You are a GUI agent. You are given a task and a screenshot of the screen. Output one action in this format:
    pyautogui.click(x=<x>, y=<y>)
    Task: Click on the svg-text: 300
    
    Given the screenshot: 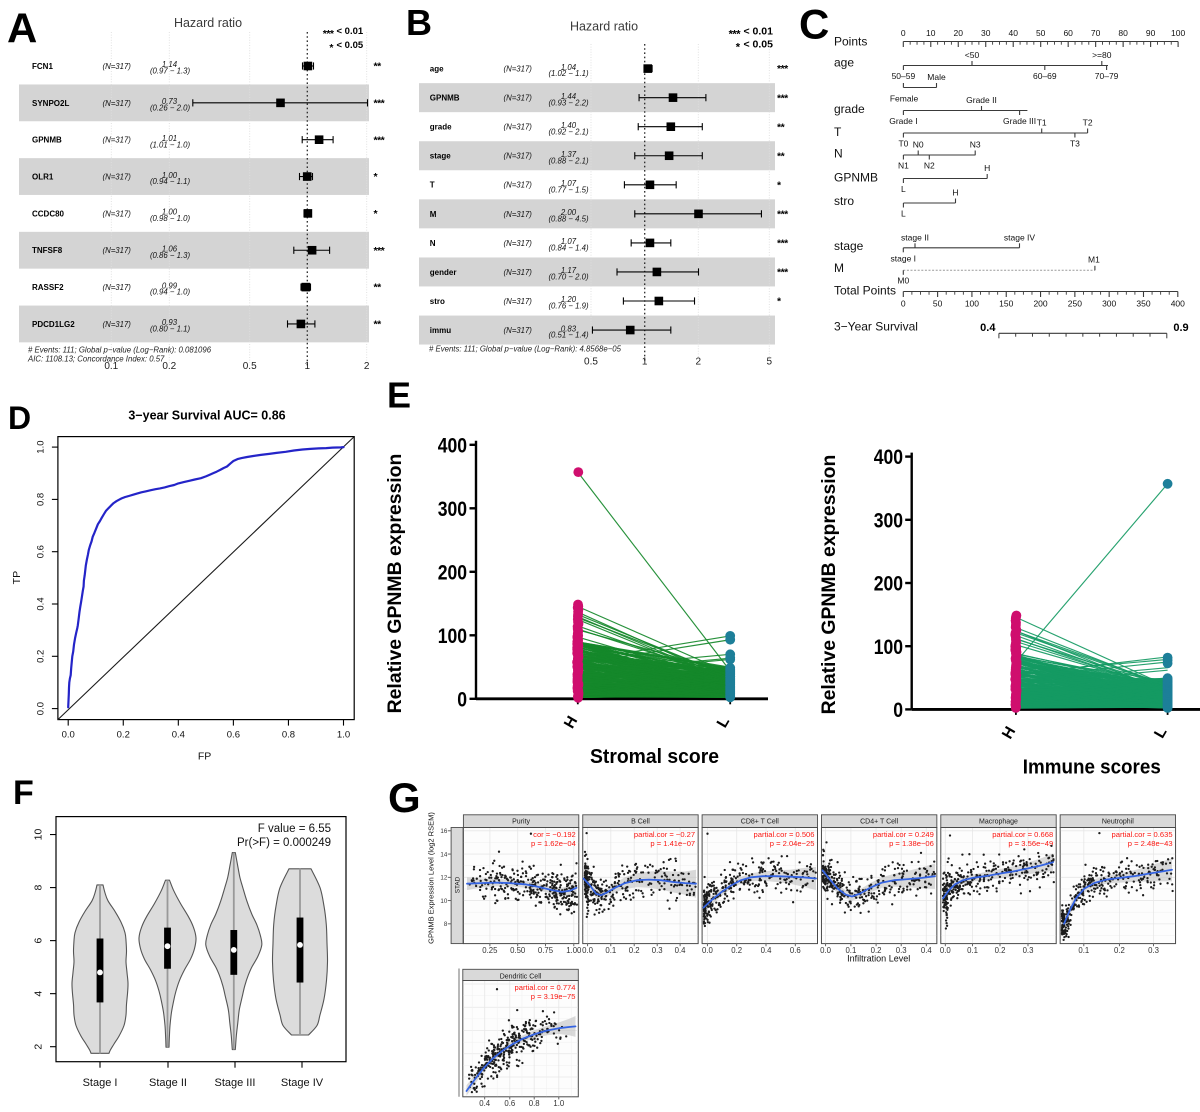 What is the action you would take?
    pyautogui.click(x=1109, y=304)
    